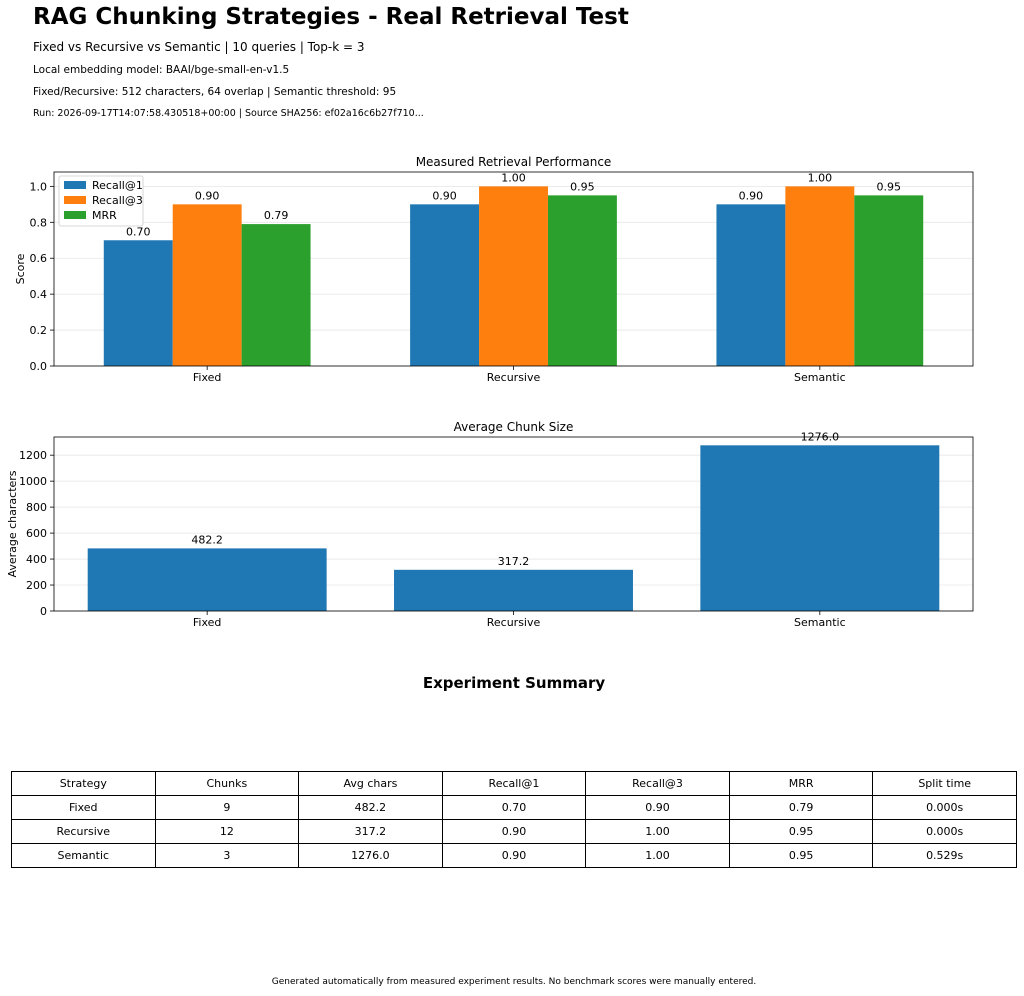 The width and height of the screenshot is (1024, 996). I want to click on y-tick-label: 1200, so click(33, 455).